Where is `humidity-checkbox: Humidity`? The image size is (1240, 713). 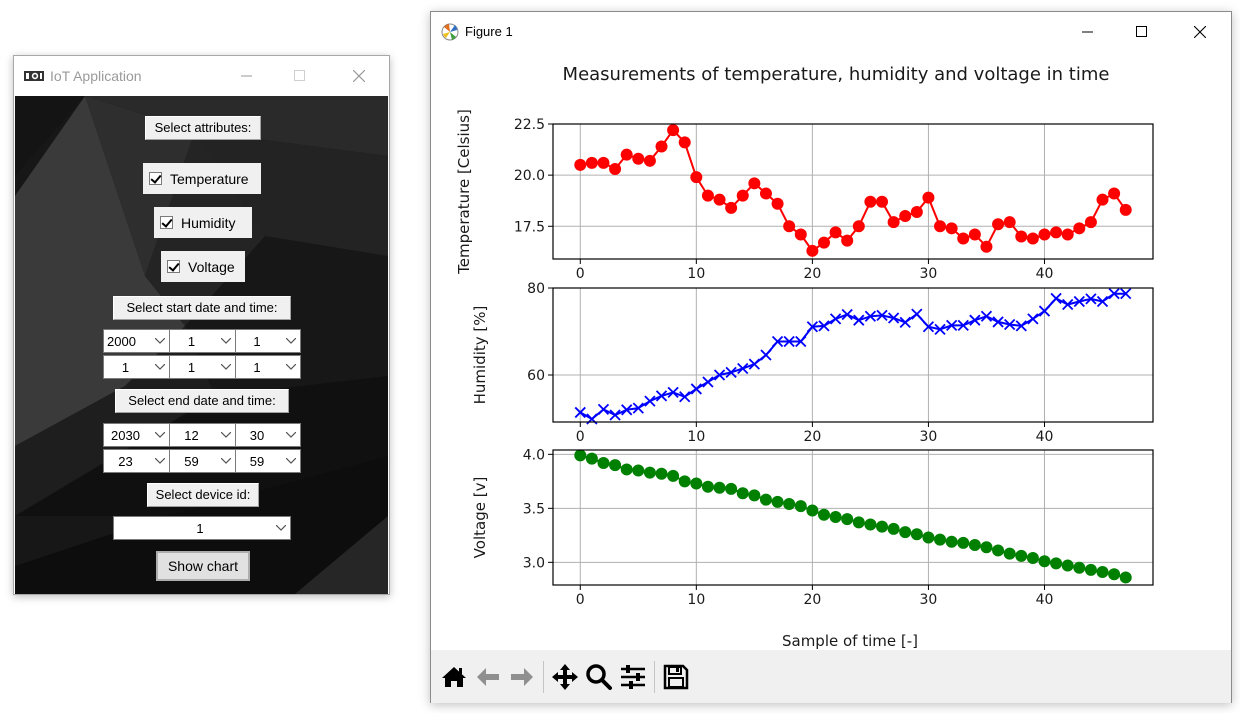
humidity-checkbox: Humidity is located at coordinates (203, 222).